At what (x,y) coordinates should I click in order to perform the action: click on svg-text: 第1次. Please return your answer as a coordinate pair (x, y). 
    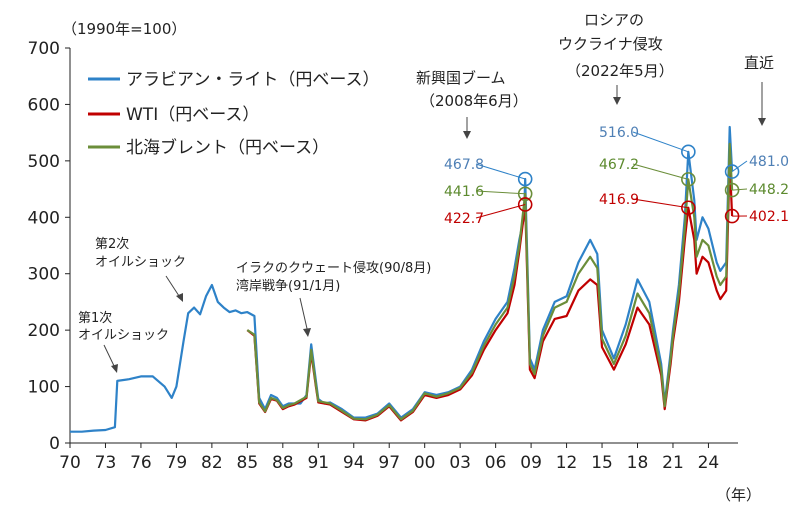
    Looking at the image, I should click on (95, 318).